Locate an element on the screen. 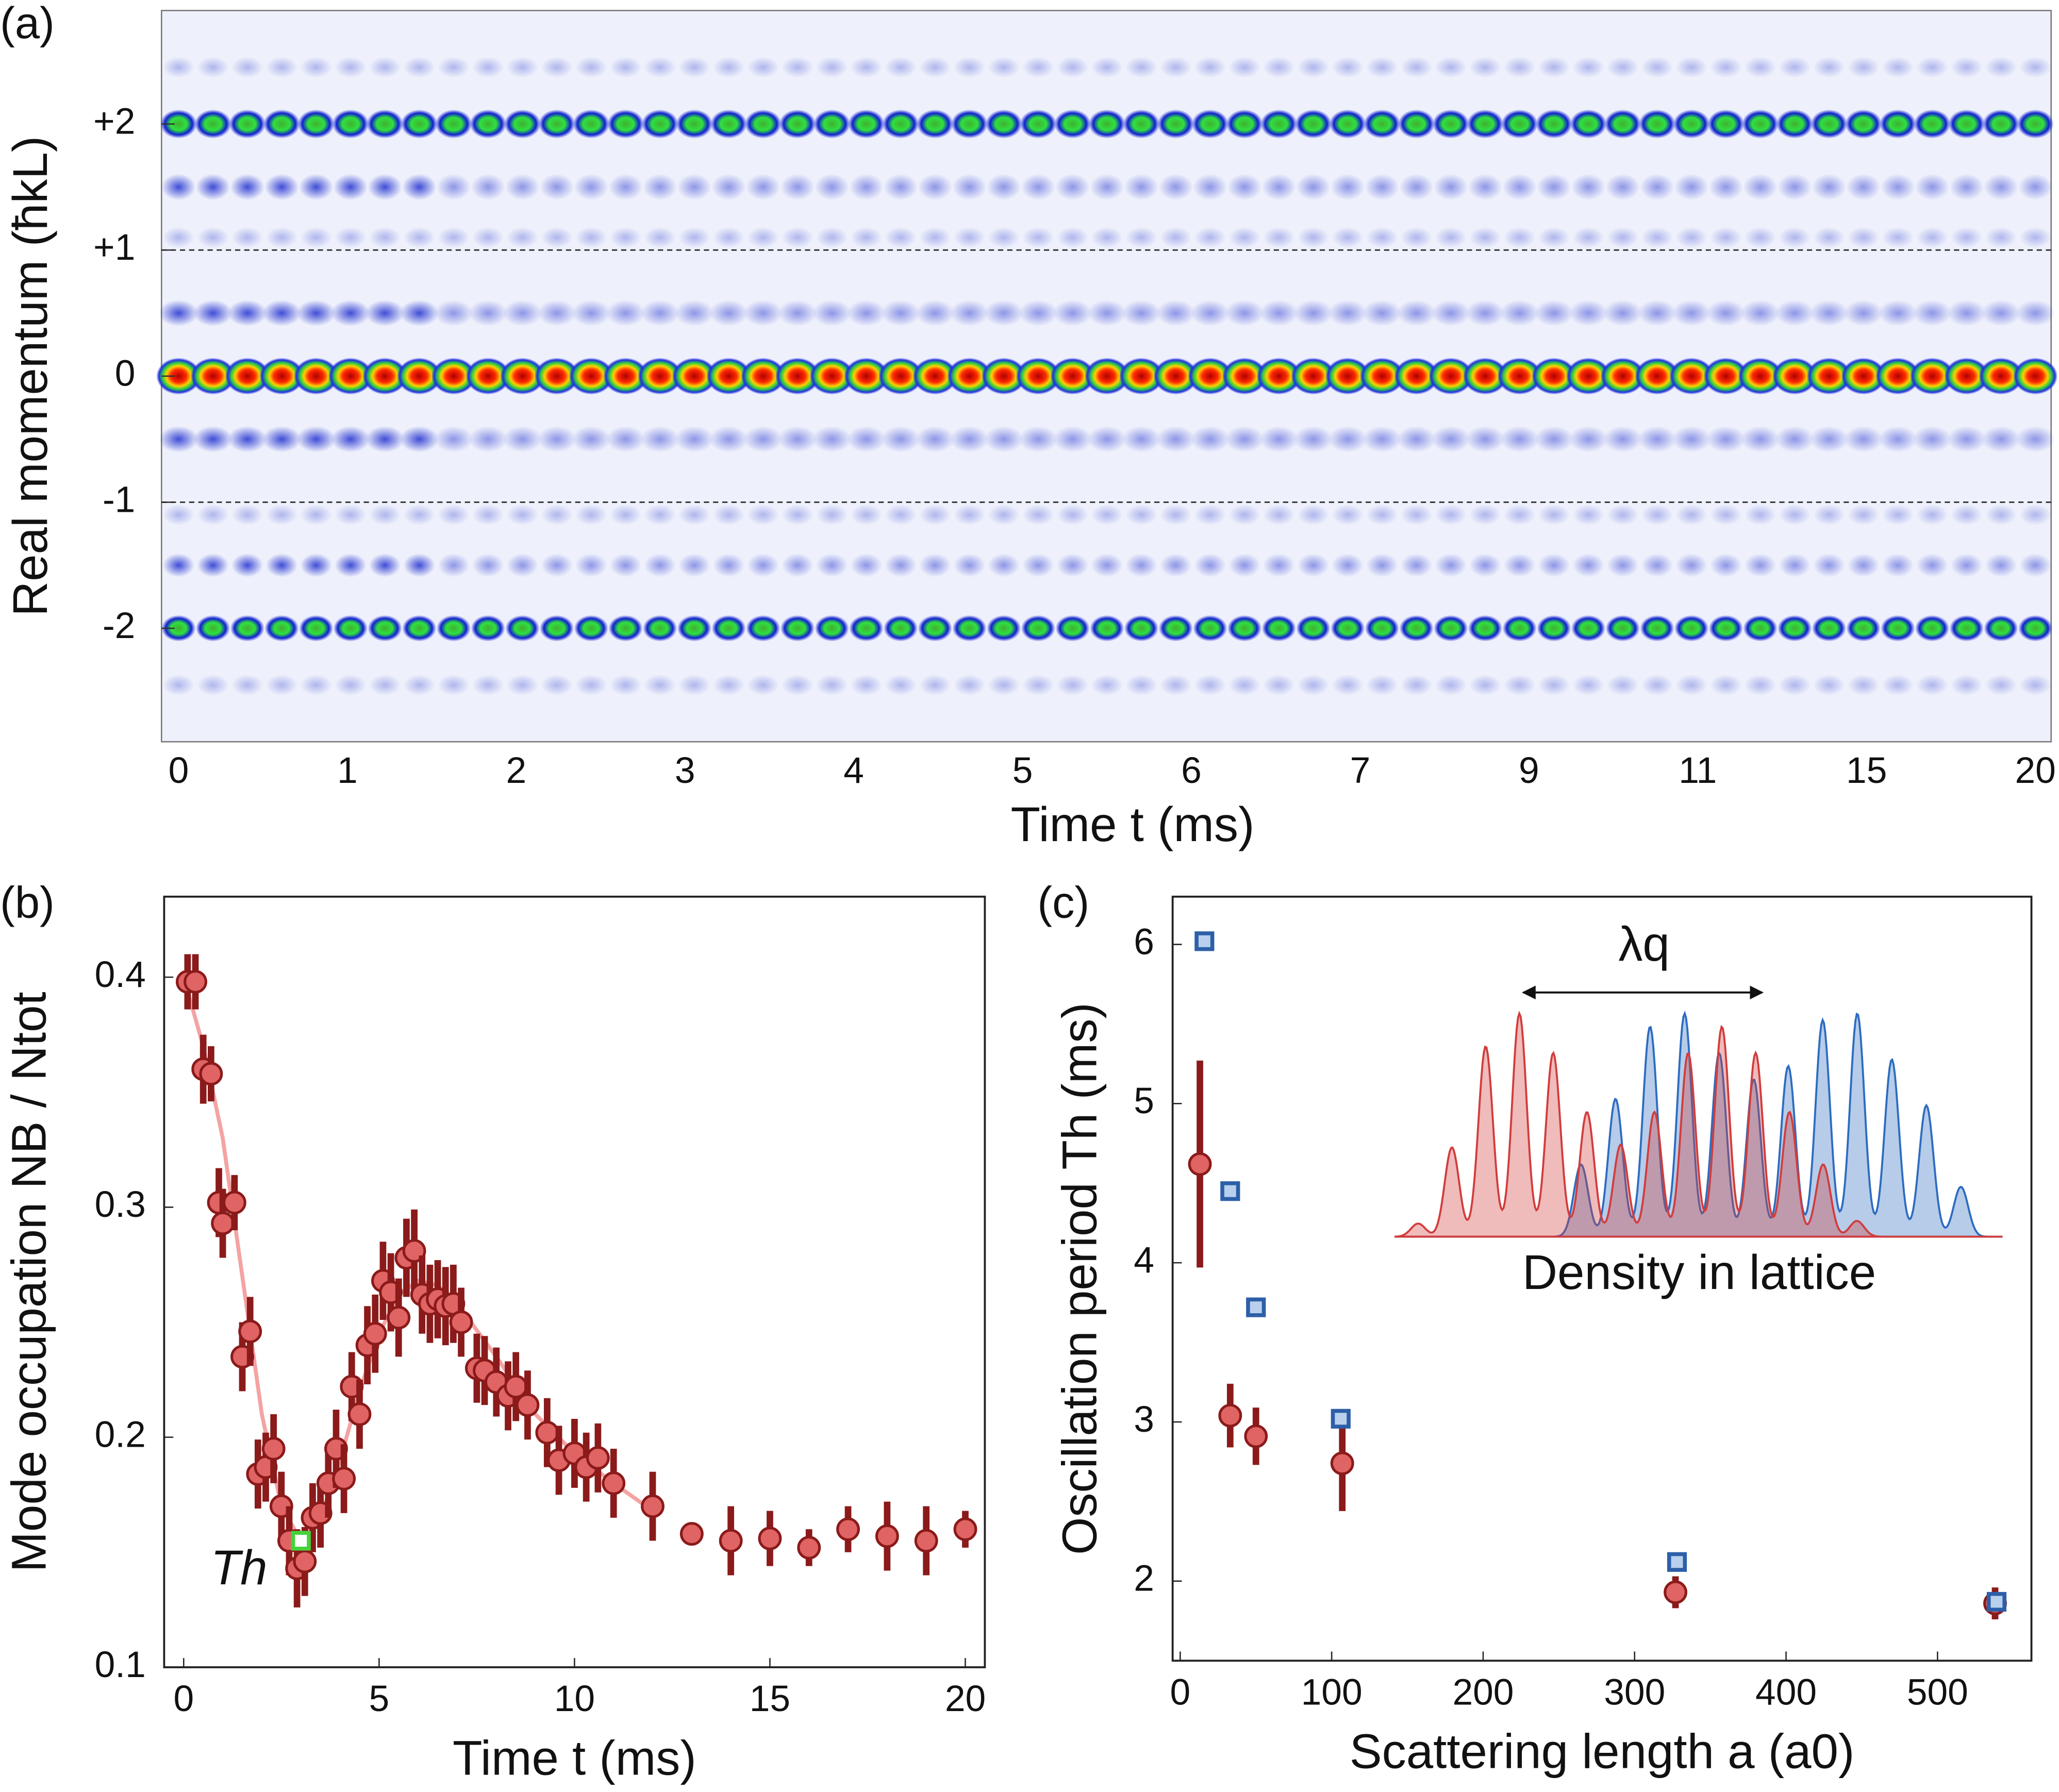 The height and width of the screenshot is (1792, 2059). x-tick-label: 0 is located at coordinates (1180, 1692).